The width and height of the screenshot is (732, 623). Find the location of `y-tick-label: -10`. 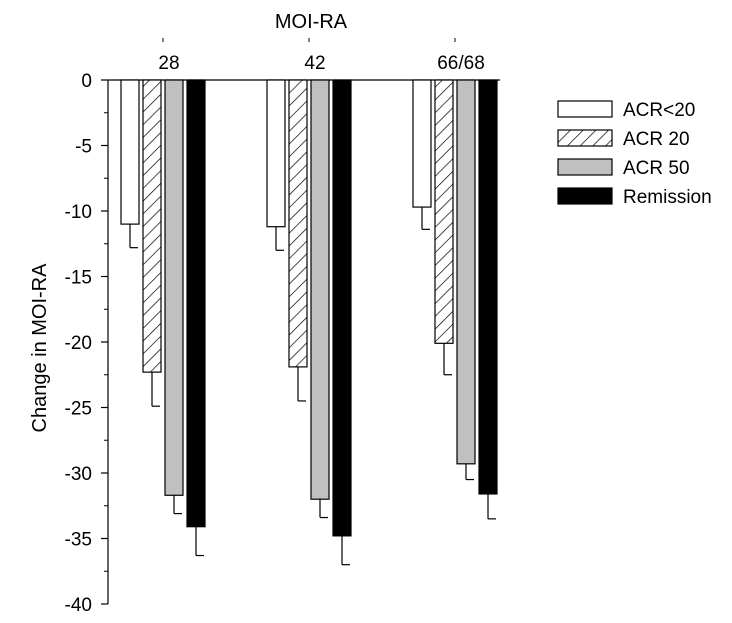

y-tick-label: -10 is located at coordinates (78, 212).